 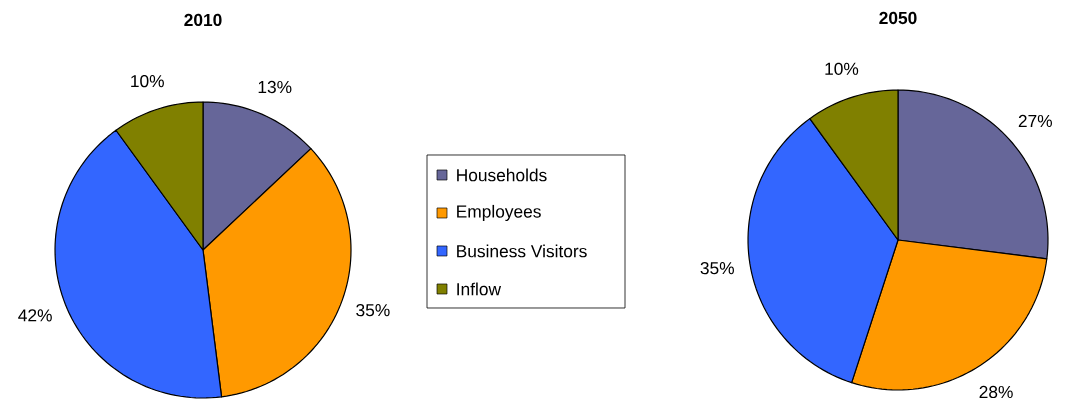 What do you see at coordinates (1035, 121) in the screenshot?
I see `data-label: 27%` at bounding box center [1035, 121].